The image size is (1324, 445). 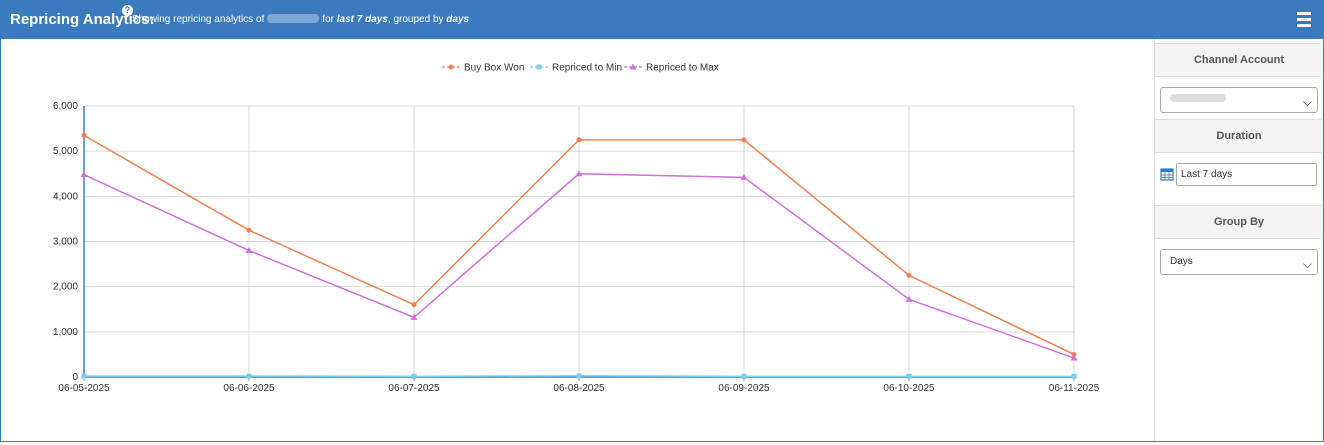 What do you see at coordinates (579, 388) in the screenshot?
I see `x-tick-label: 06-08-2025` at bounding box center [579, 388].